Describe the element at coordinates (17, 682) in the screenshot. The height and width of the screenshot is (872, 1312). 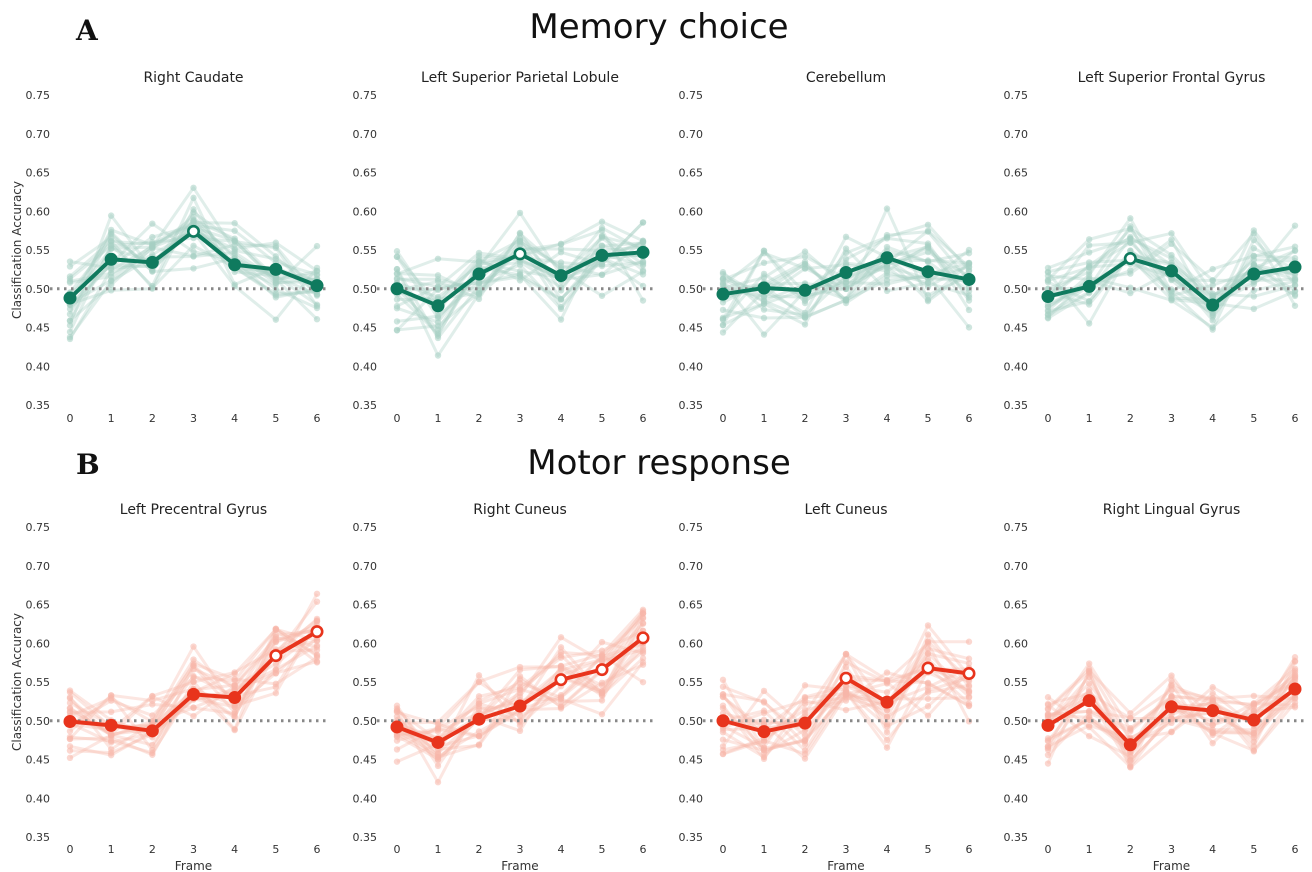
I see `y-axis-label: Classification Accuracy` at that location.